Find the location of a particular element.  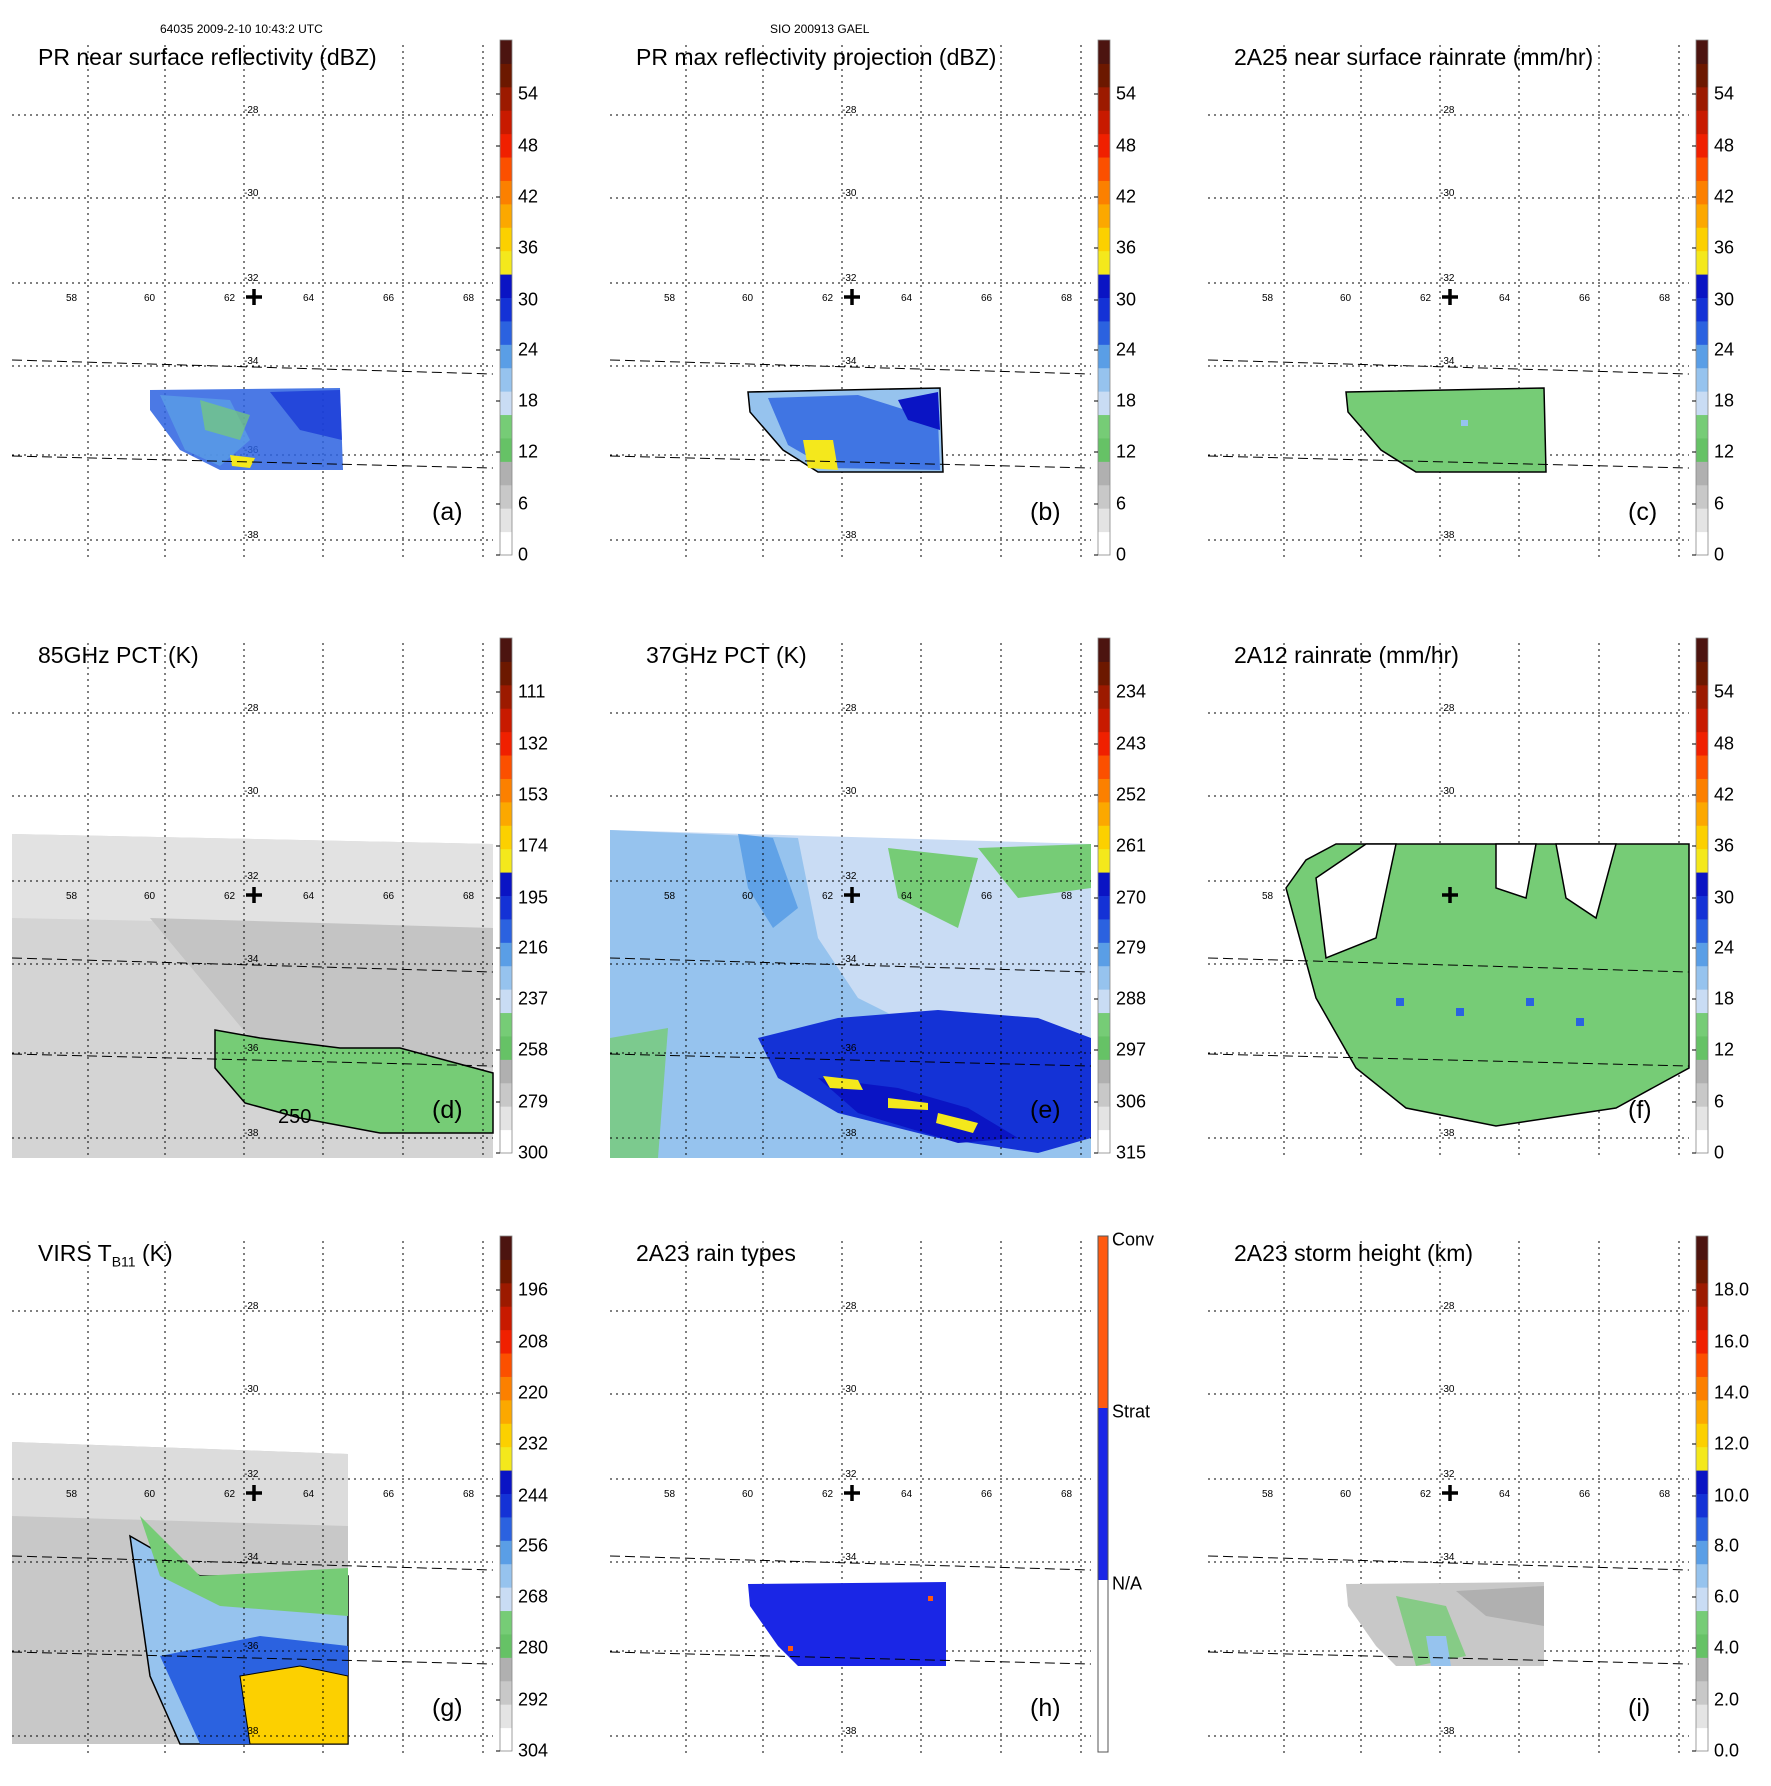

longitude-label: 66 is located at coordinates (389, 298).